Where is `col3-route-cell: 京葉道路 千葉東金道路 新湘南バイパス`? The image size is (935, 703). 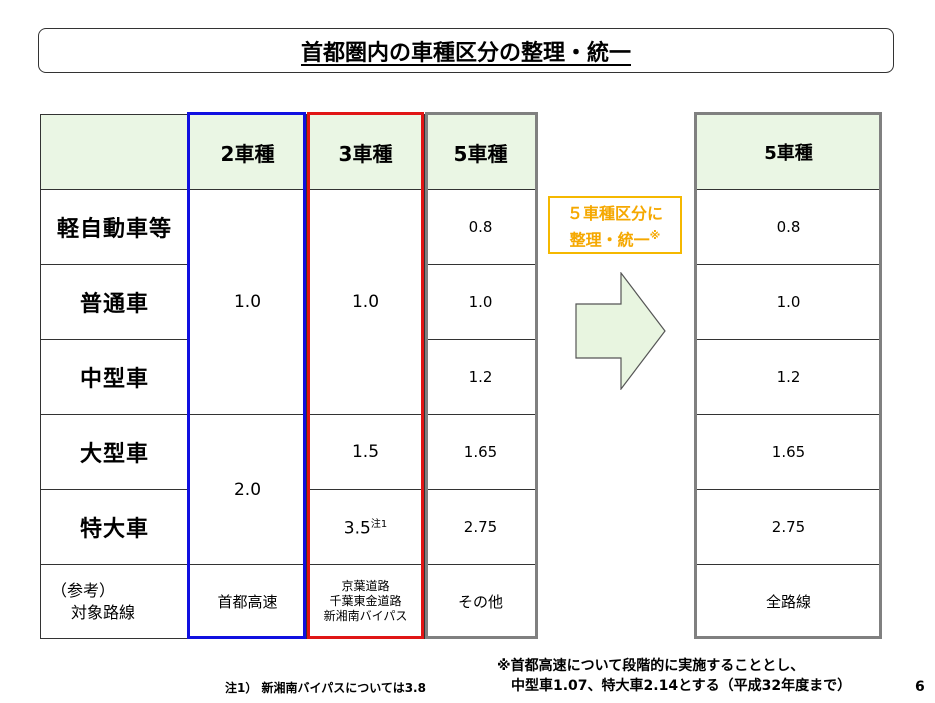
col3-route-cell: 京葉道路 千葉東金道路 新湘南バイパス is located at coordinates (365, 601).